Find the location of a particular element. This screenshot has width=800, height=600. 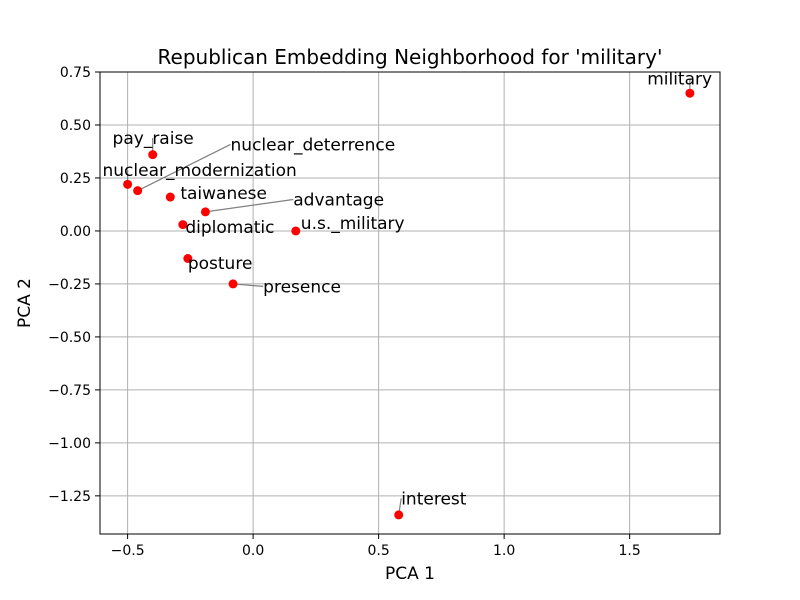

y-tick-label: 0.75 is located at coordinates (75, 73).